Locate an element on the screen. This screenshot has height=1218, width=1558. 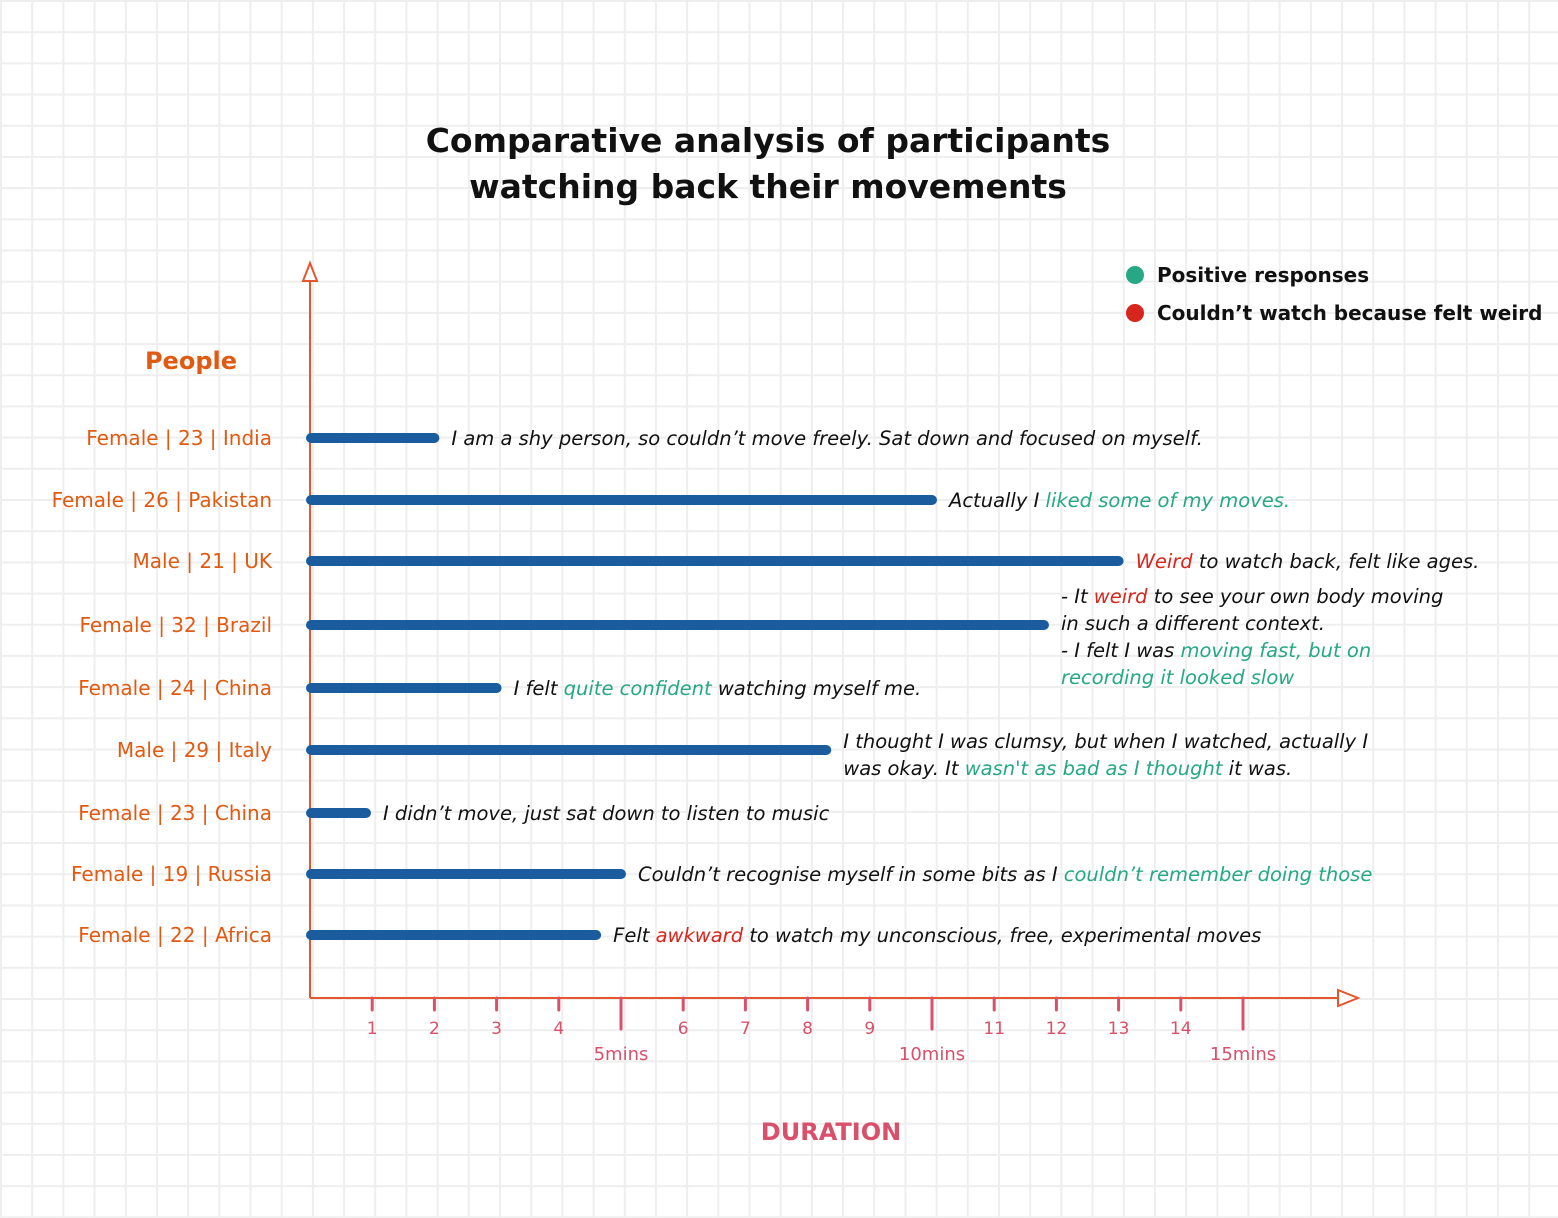
x-tick-label-4: 4 is located at coordinates (558, 1029).